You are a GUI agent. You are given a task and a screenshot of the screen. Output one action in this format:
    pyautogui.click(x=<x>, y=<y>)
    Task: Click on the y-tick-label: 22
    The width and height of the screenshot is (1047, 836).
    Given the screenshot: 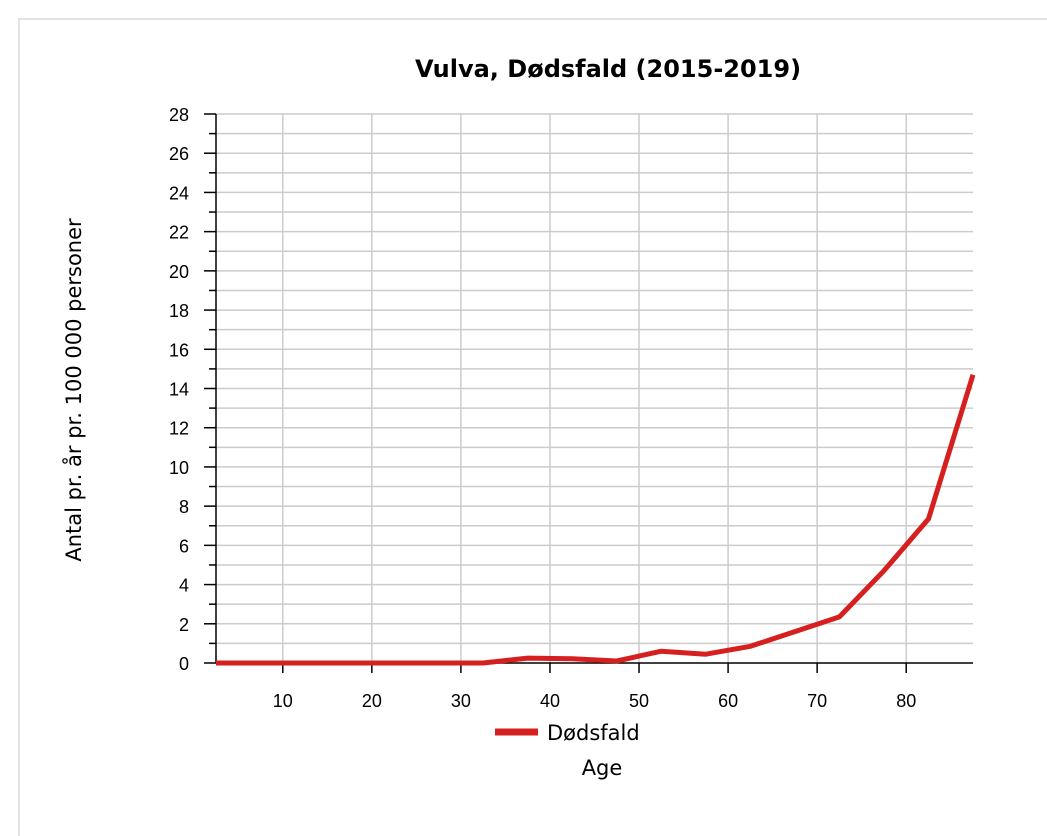 What is the action you would take?
    pyautogui.click(x=179, y=233)
    